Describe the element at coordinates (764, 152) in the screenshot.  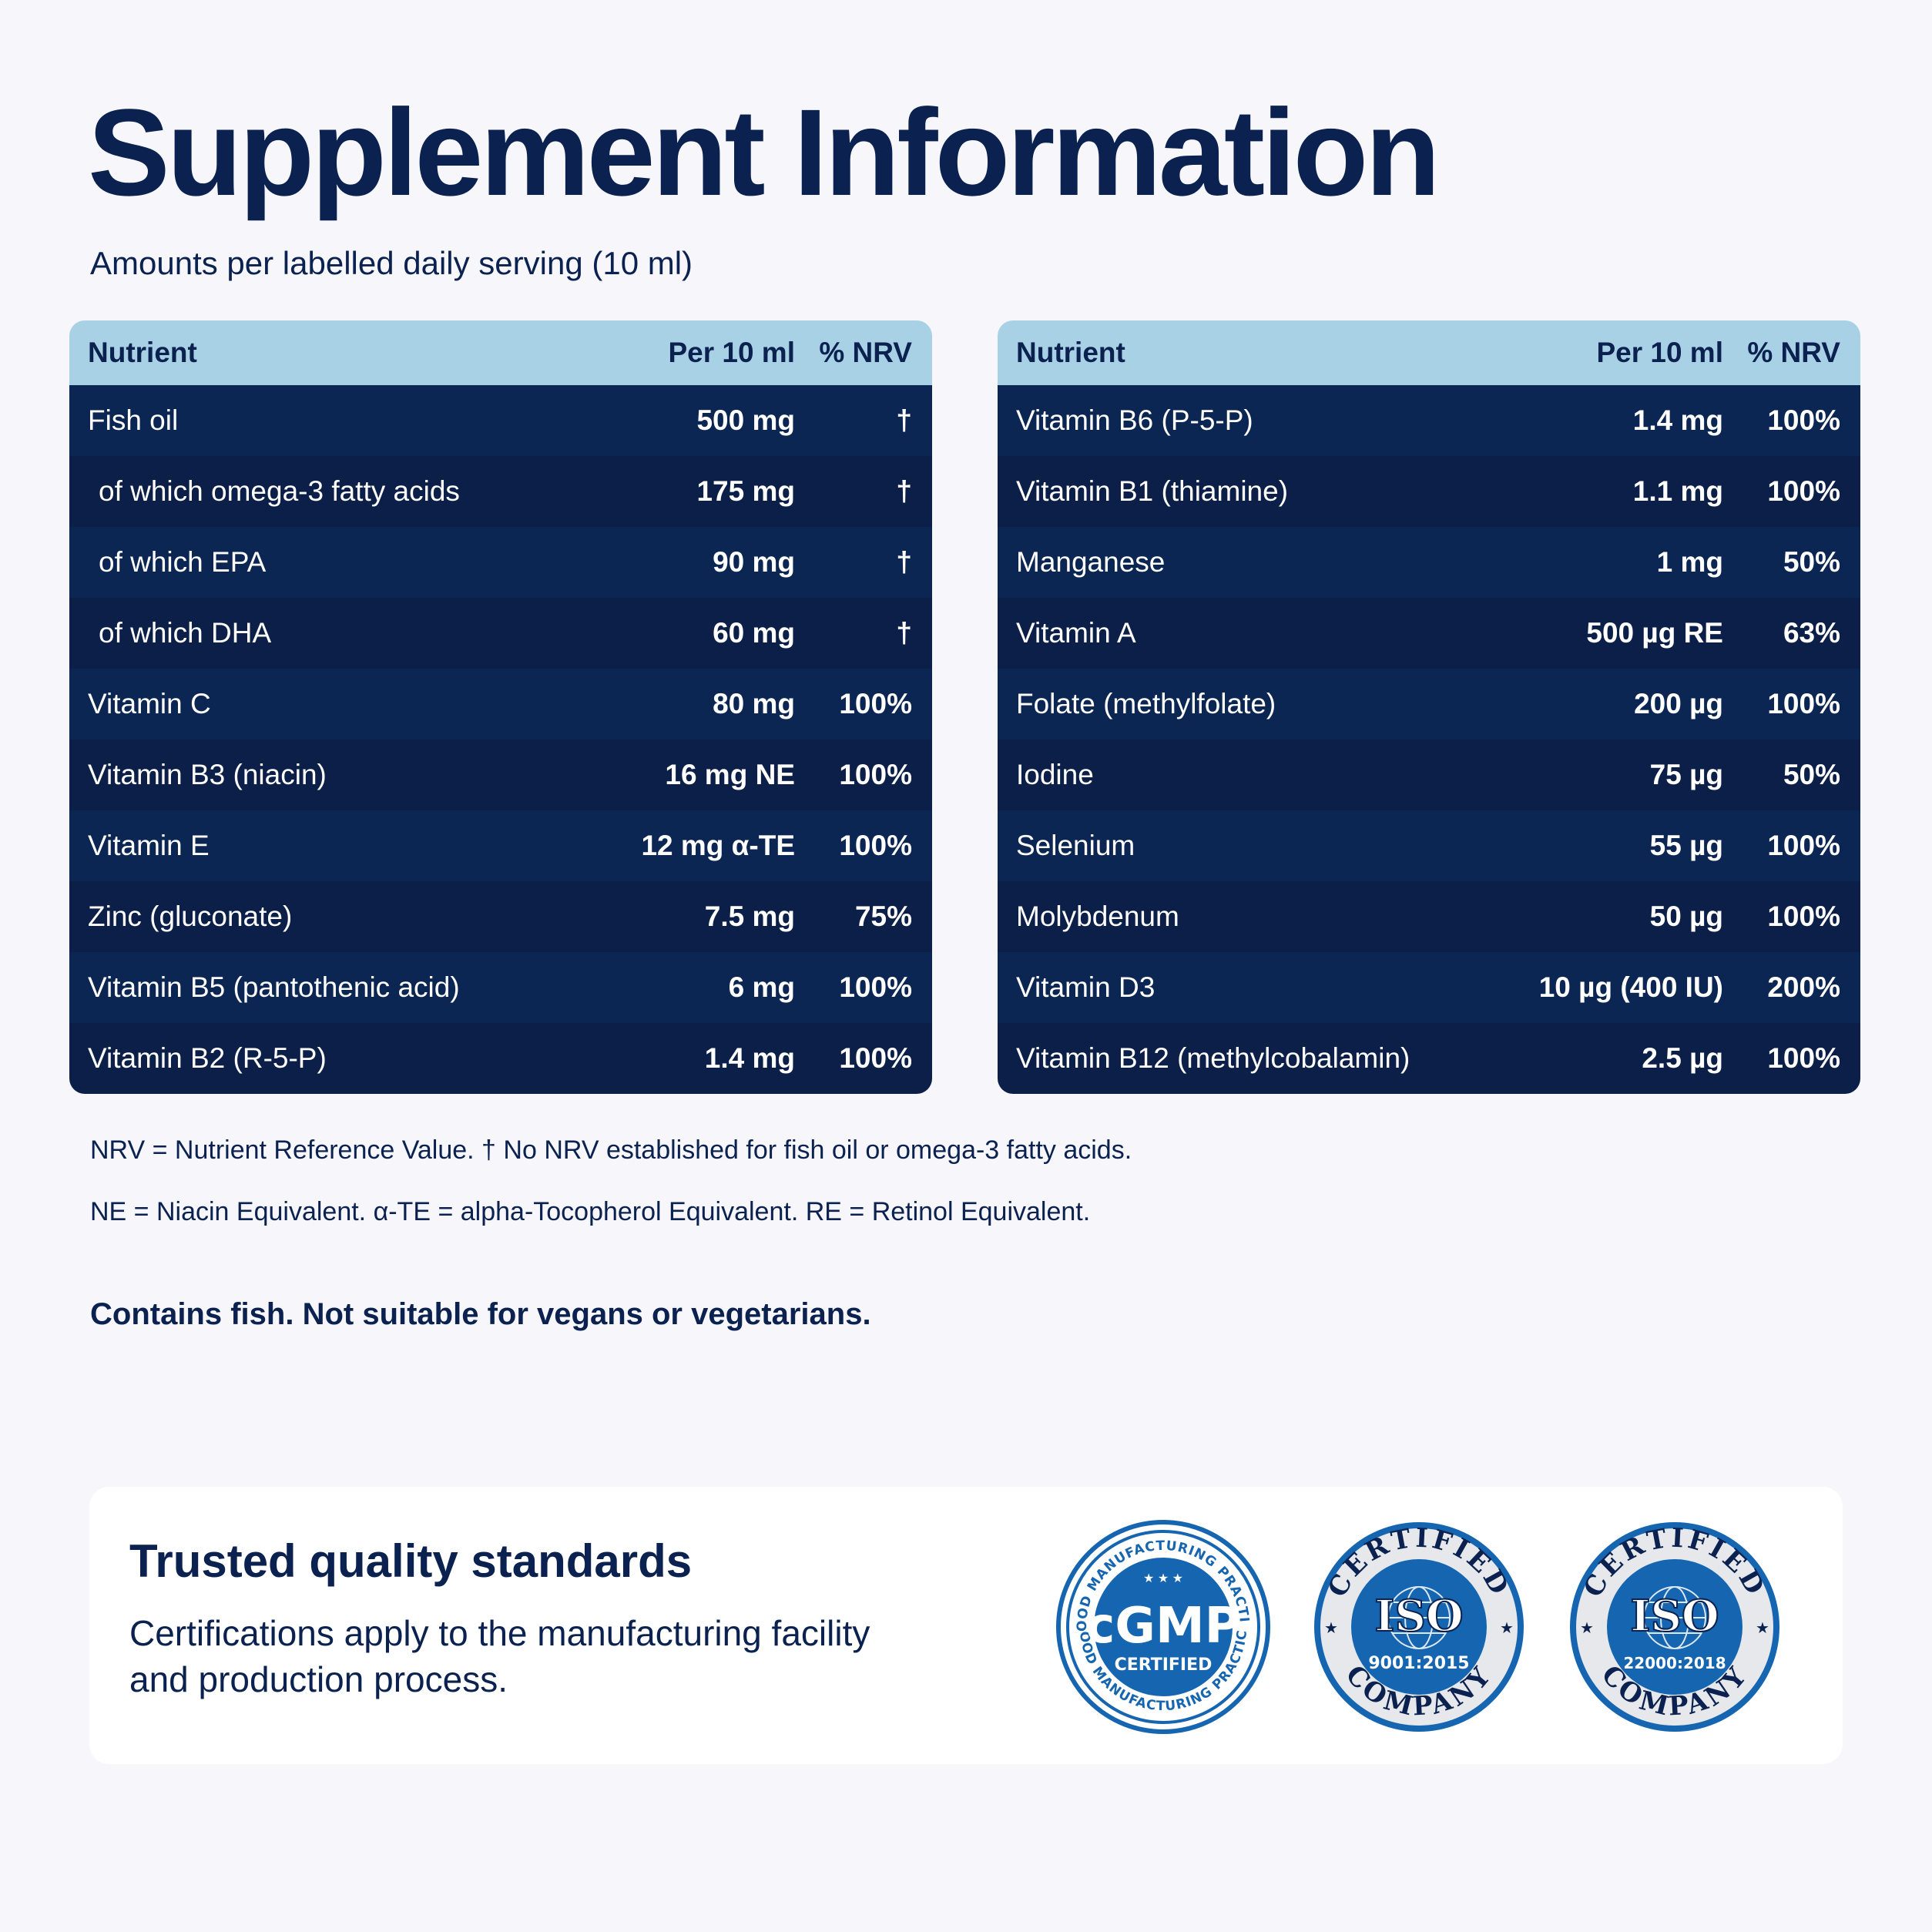
I see `page-title: Supplement Information` at that location.